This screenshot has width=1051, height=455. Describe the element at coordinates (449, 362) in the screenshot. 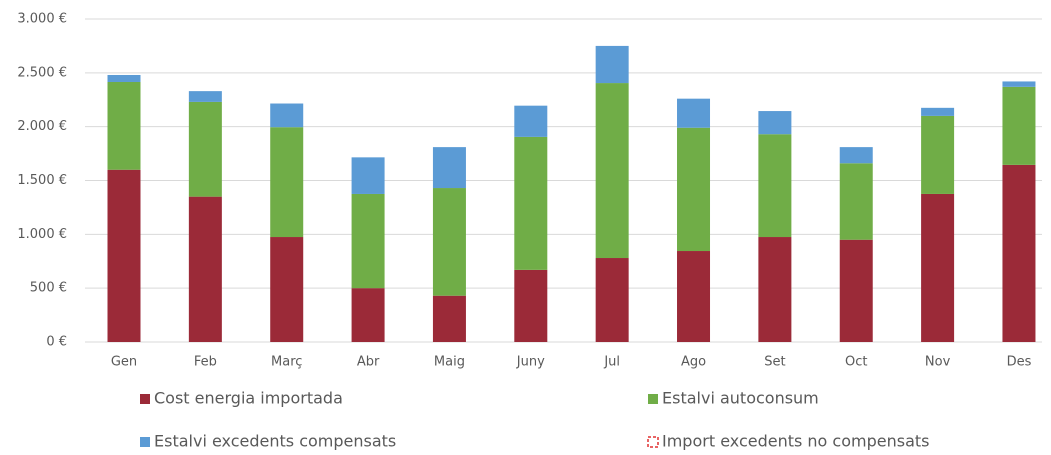

I see `x-tick-label: Maig` at that location.